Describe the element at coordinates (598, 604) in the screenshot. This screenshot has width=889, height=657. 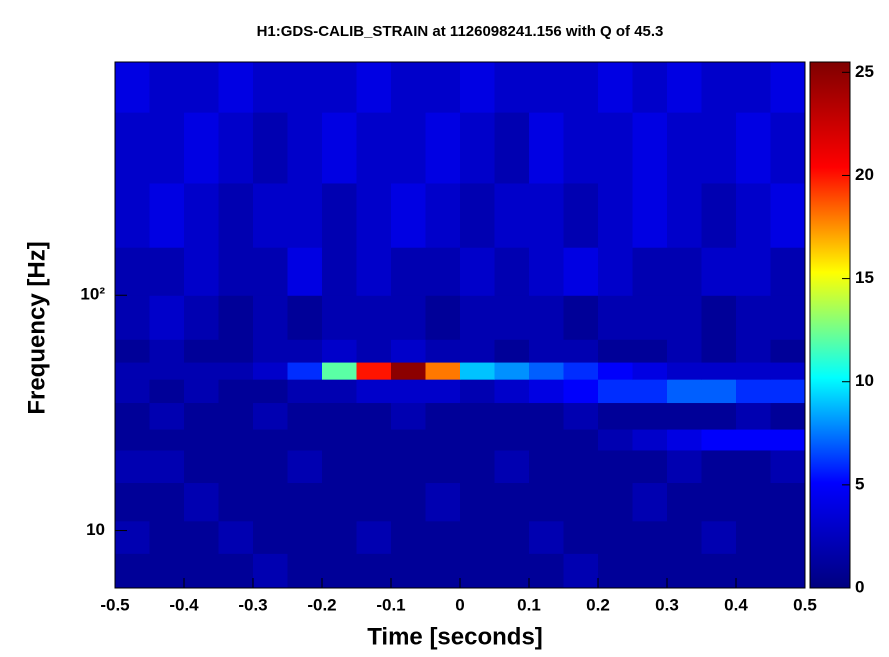
I see `x-tick-label: 0.2` at that location.